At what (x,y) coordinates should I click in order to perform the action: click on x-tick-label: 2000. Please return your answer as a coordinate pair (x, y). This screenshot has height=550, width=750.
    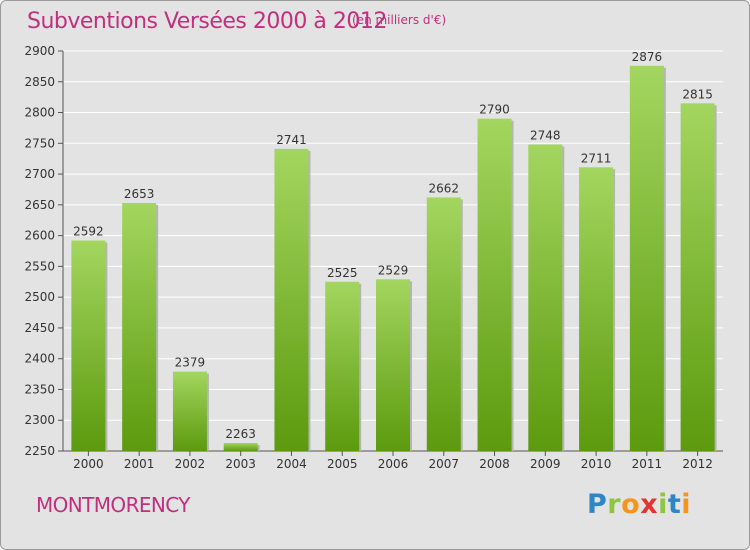
    Looking at the image, I should click on (88, 464).